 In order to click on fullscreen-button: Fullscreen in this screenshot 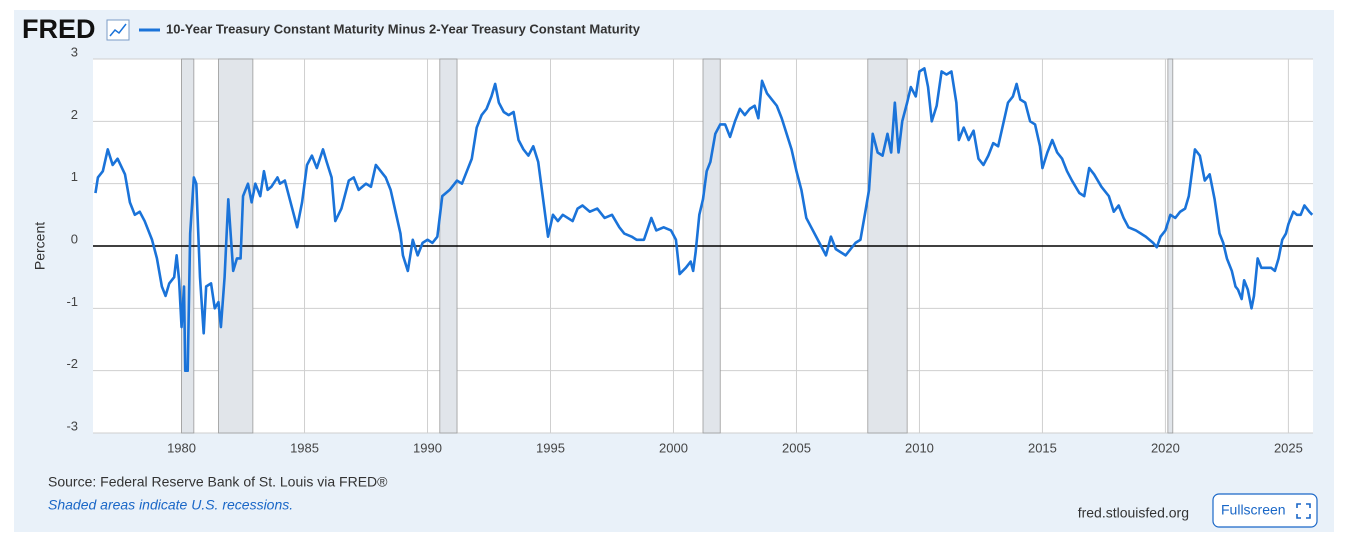, I will do `click(1265, 510)`.